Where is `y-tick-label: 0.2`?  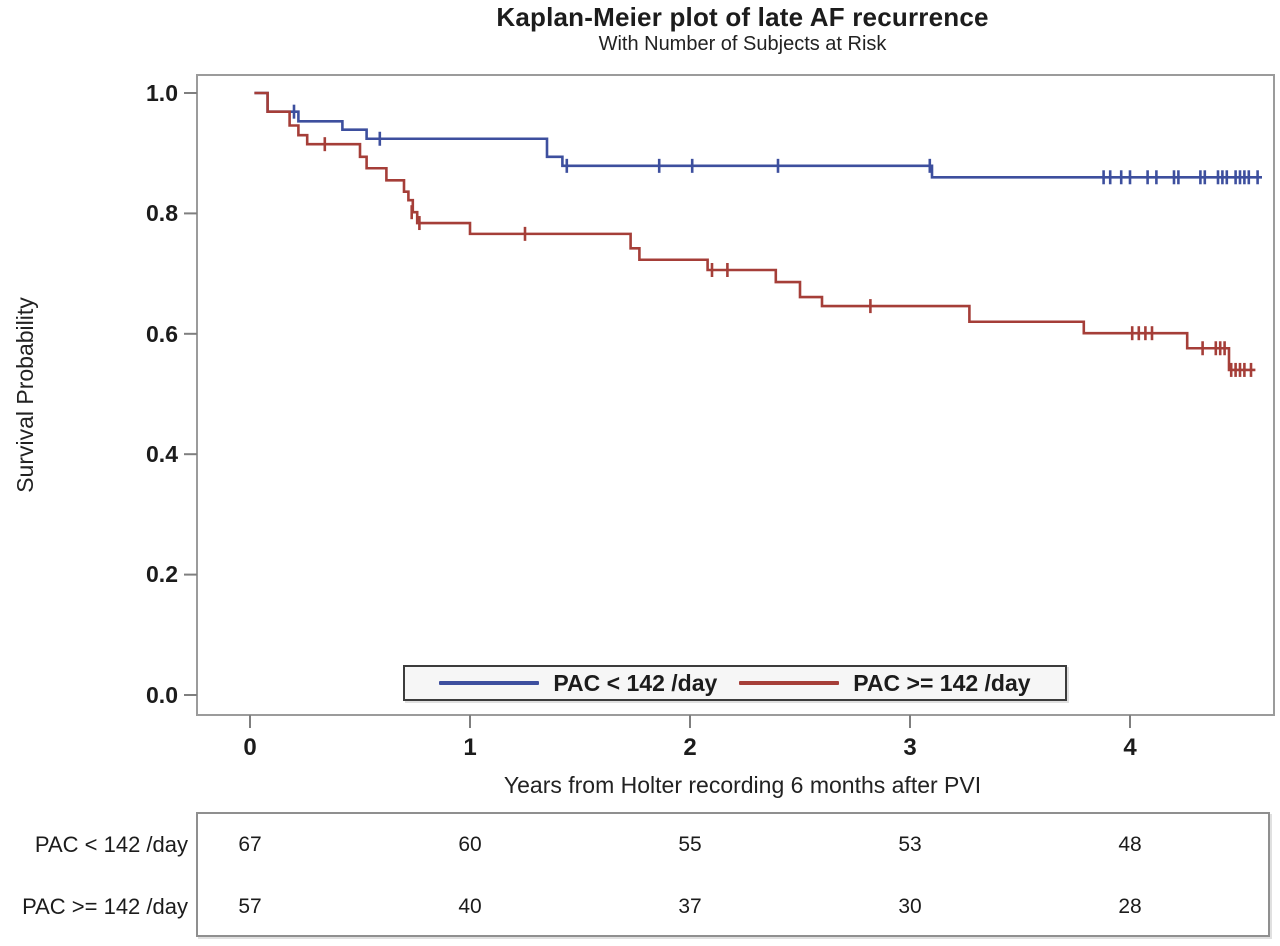 y-tick-label: 0.2 is located at coordinates (162, 574).